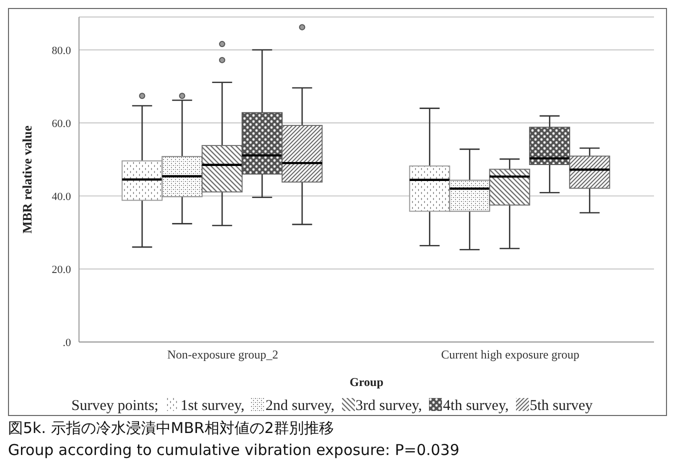  Describe the element at coordinates (211, 406) in the screenshot. I see `legend-label: 1st survey,` at that location.